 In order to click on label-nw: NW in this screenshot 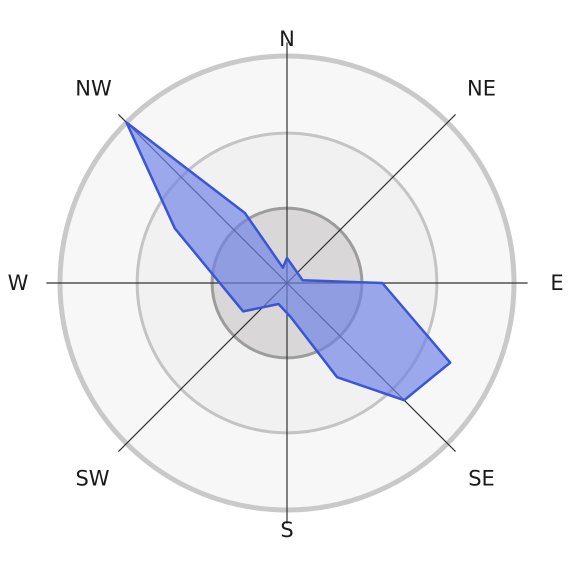, I will do `click(93, 89)`.